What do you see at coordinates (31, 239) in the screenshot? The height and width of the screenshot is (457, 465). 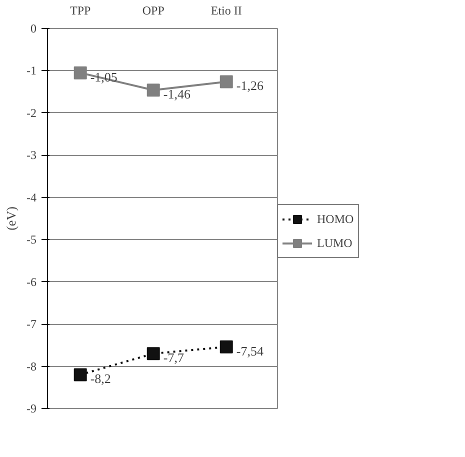 I see `y-tick-label: -5` at bounding box center [31, 239].